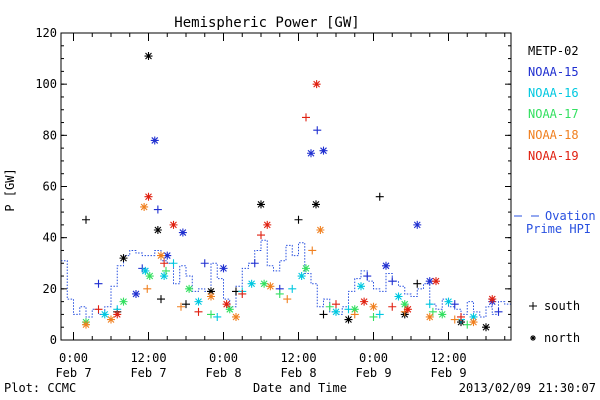 The height and width of the screenshot is (400, 600). I want to click on x-axis-label: Date and Time, so click(300, 388).